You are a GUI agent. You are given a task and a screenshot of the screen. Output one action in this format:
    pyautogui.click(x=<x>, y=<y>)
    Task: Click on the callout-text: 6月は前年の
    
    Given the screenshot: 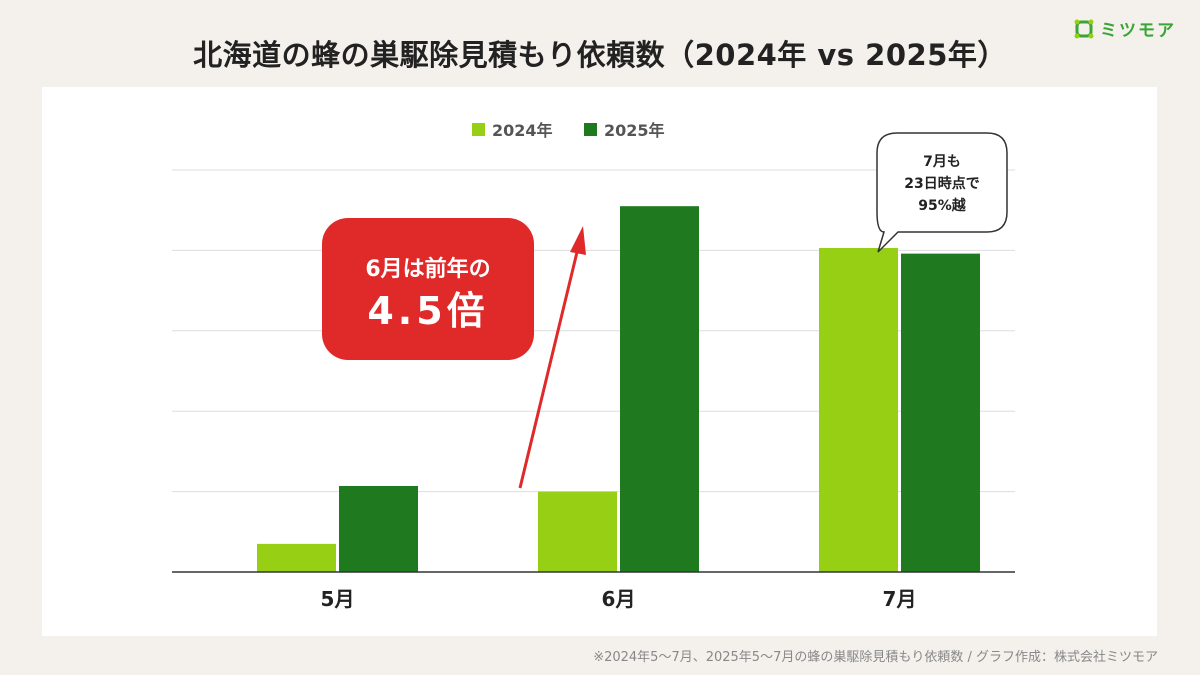 What is the action you would take?
    pyautogui.click(x=427, y=269)
    